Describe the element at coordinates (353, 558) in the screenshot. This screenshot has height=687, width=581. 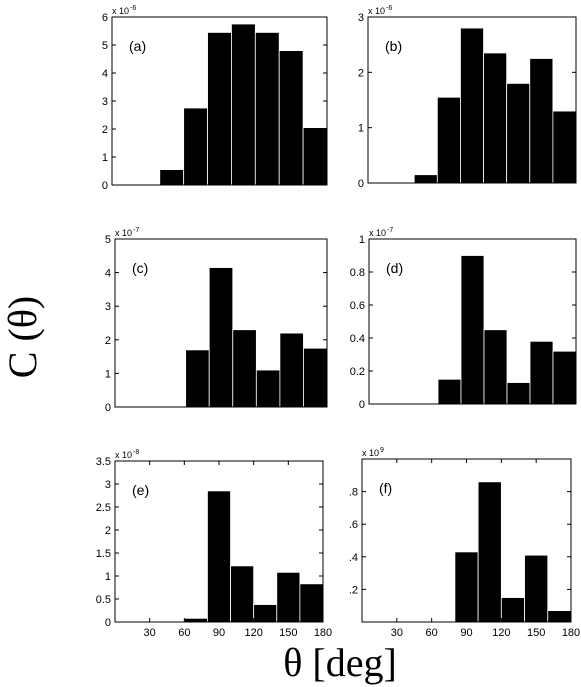
I see `y-tick-label: .4` at that location.